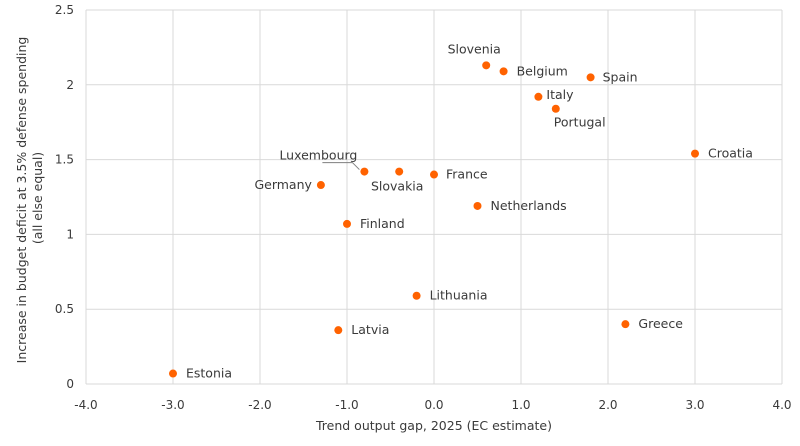 The width and height of the screenshot is (800, 446). What do you see at coordinates (660, 323) in the screenshot?
I see `point-label: Greece` at bounding box center [660, 323].